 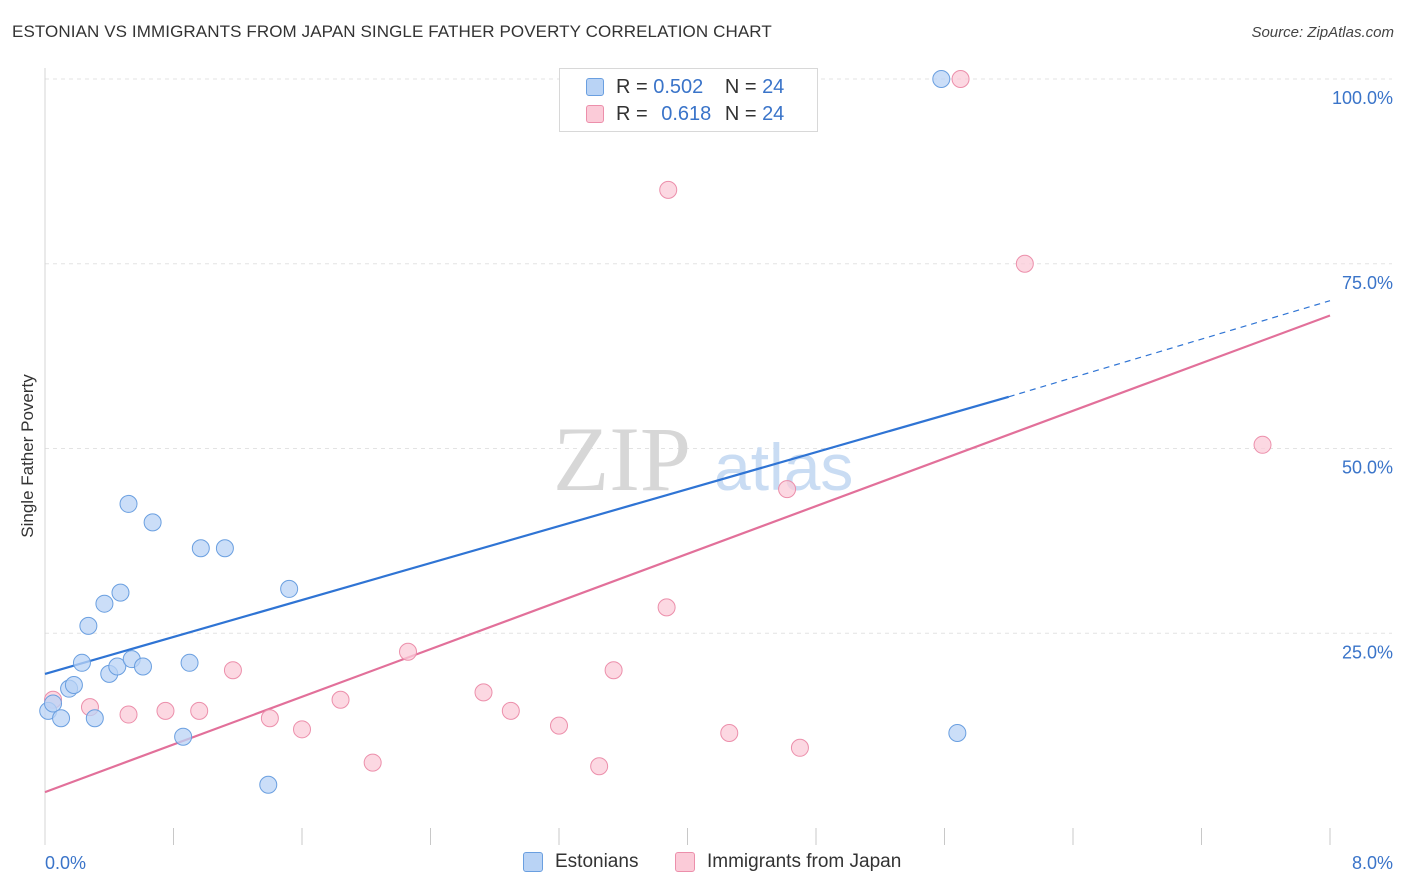 I want to click on stats-legend: R = 0.502 N = 24 R = 0.618 N = 24, so click(x=688, y=100).